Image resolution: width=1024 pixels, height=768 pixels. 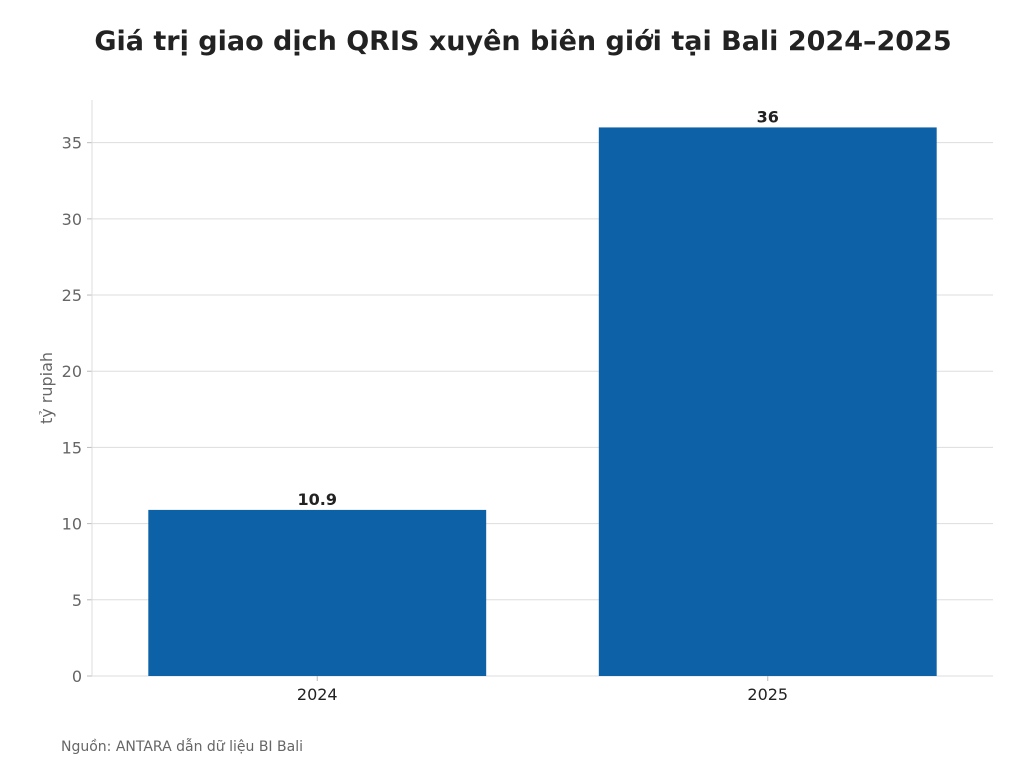 What do you see at coordinates (72, 371) in the screenshot?
I see `y-tick-label: 20` at bounding box center [72, 371].